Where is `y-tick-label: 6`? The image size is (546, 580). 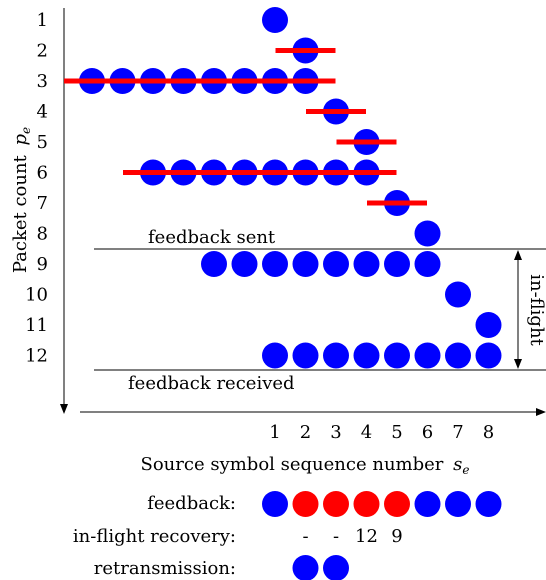 y-tick-label: 6 is located at coordinates (42, 173).